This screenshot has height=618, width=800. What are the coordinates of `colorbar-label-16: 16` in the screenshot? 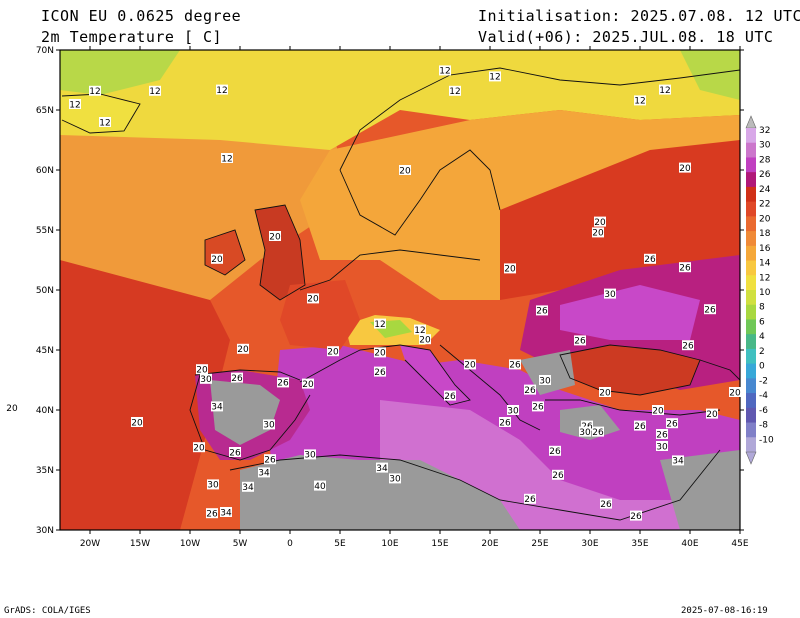 It's located at (765, 249).